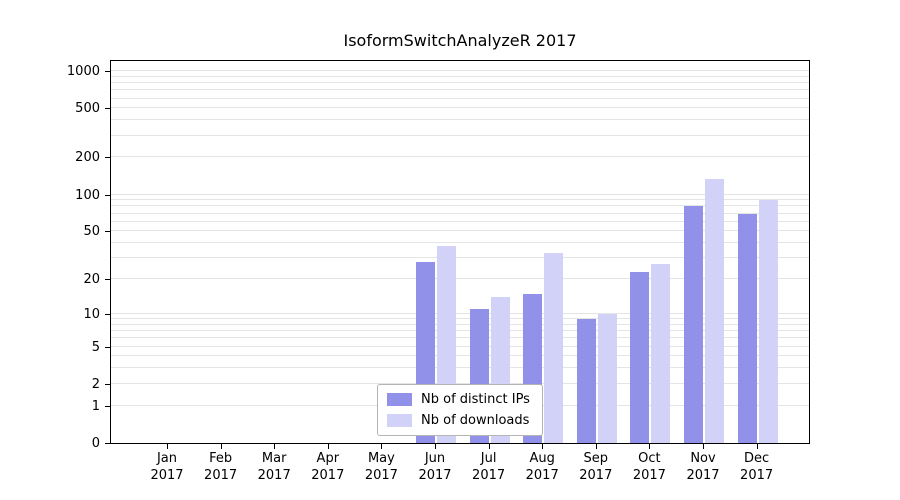 Image resolution: width=900 pixels, height=500 pixels. I want to click on x-axis-ticks, so click(460, 446).